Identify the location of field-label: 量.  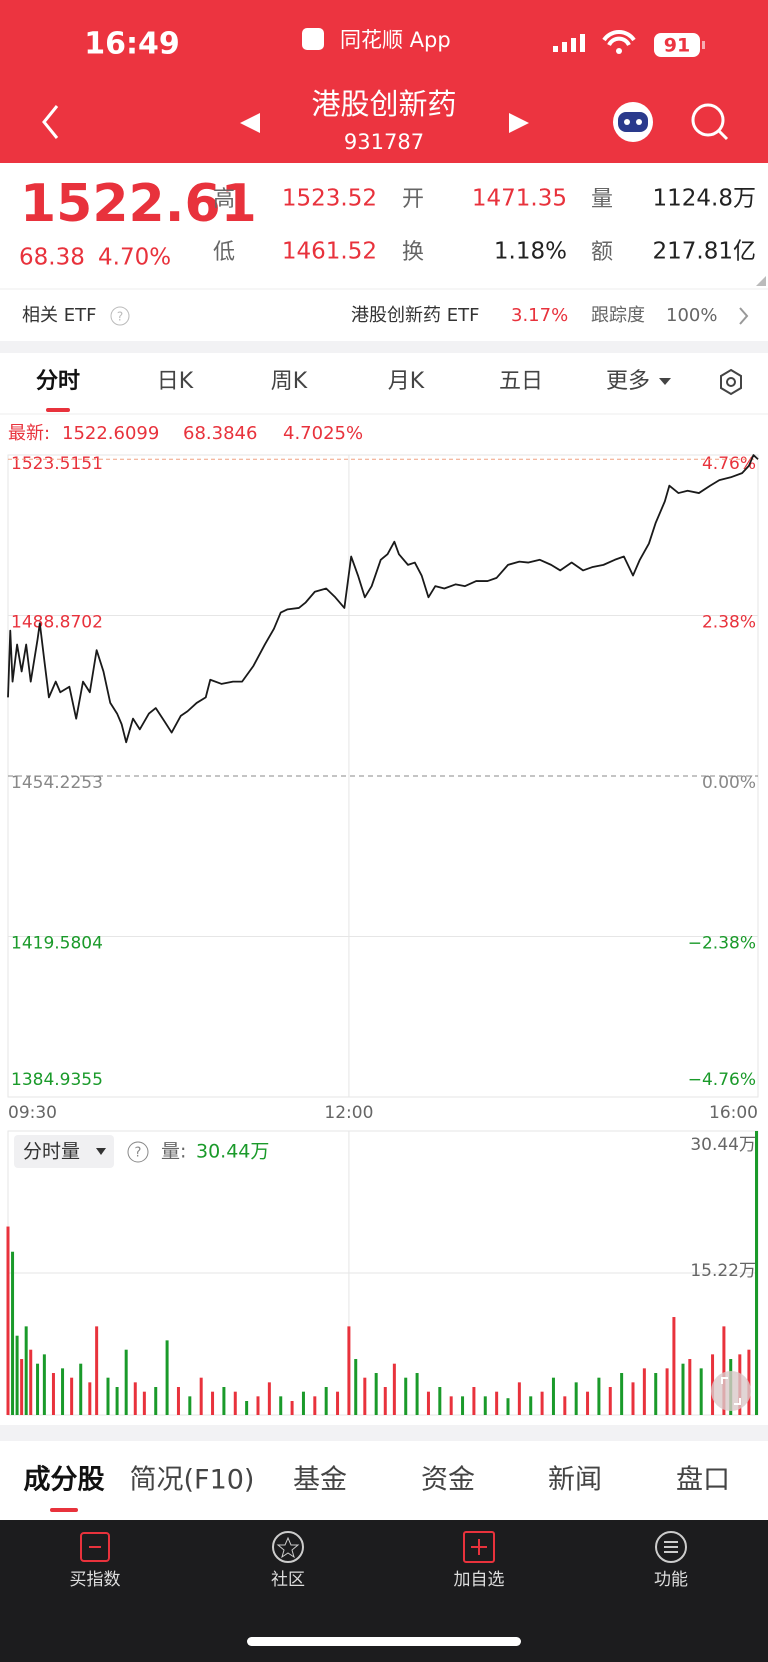
(602, 199).